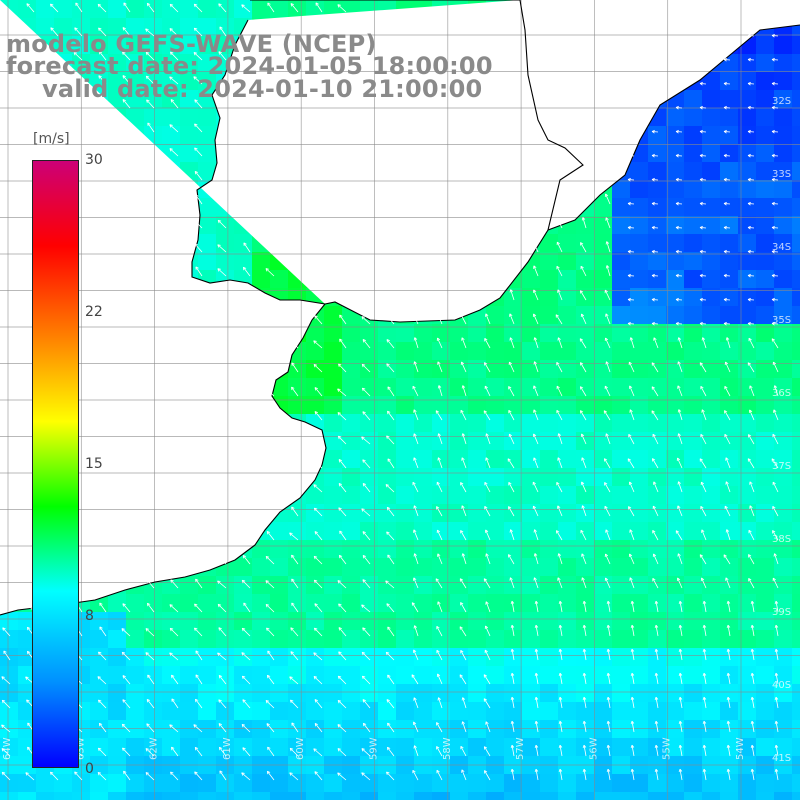  I want to click on lat-label: 36S, so click(781, 393).